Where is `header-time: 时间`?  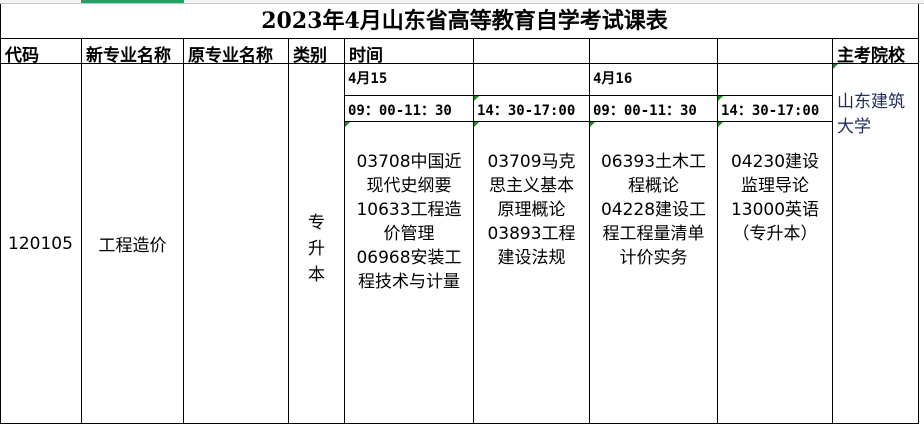 header-time: 时间 is located at coordinates (409, 51).